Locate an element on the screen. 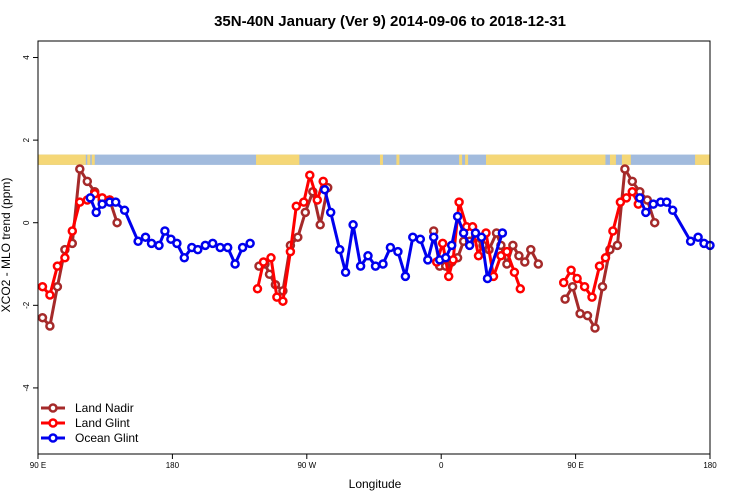 This screenshot has width=750, height=500. y-tick-label: -2 is located at coordinates (26, 305).